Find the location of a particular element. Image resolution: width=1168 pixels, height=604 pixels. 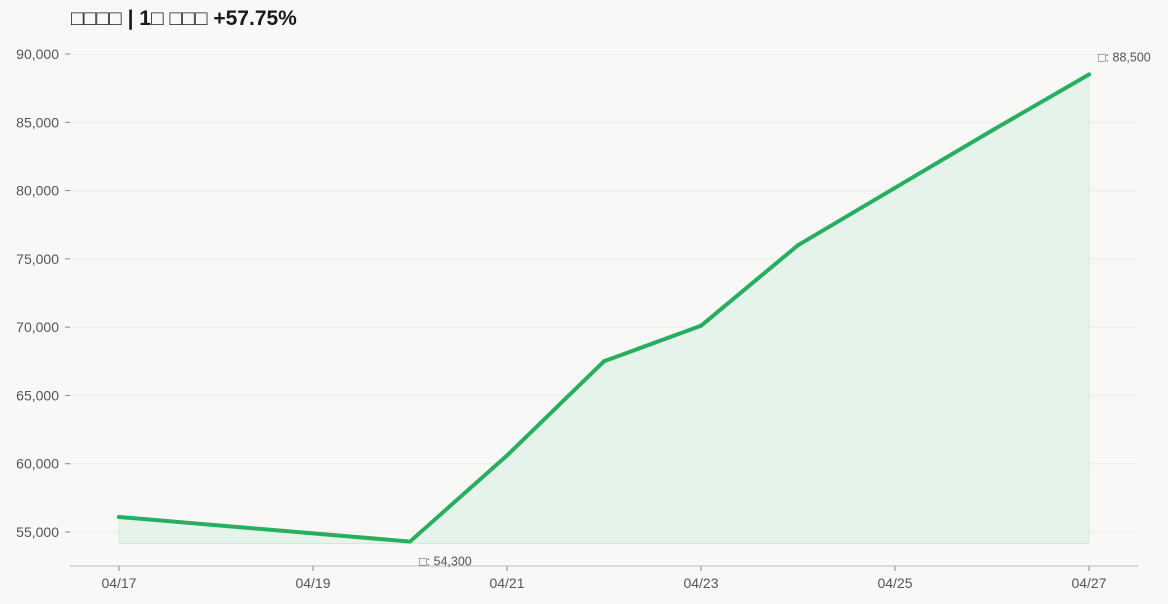

x-tick-label: 04/19 is located at coordinates (312, 583).